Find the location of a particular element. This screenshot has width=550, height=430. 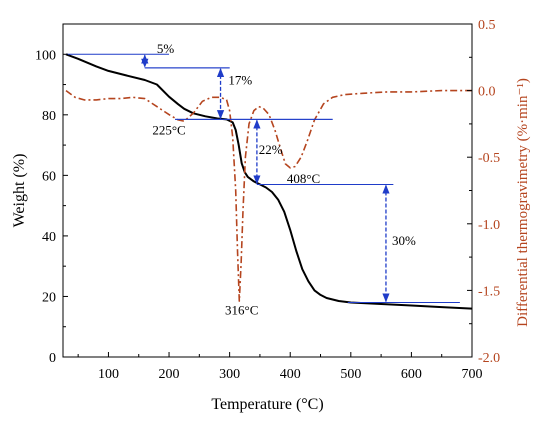

x-tick-label: 200 is located at coordinates (169, 374).